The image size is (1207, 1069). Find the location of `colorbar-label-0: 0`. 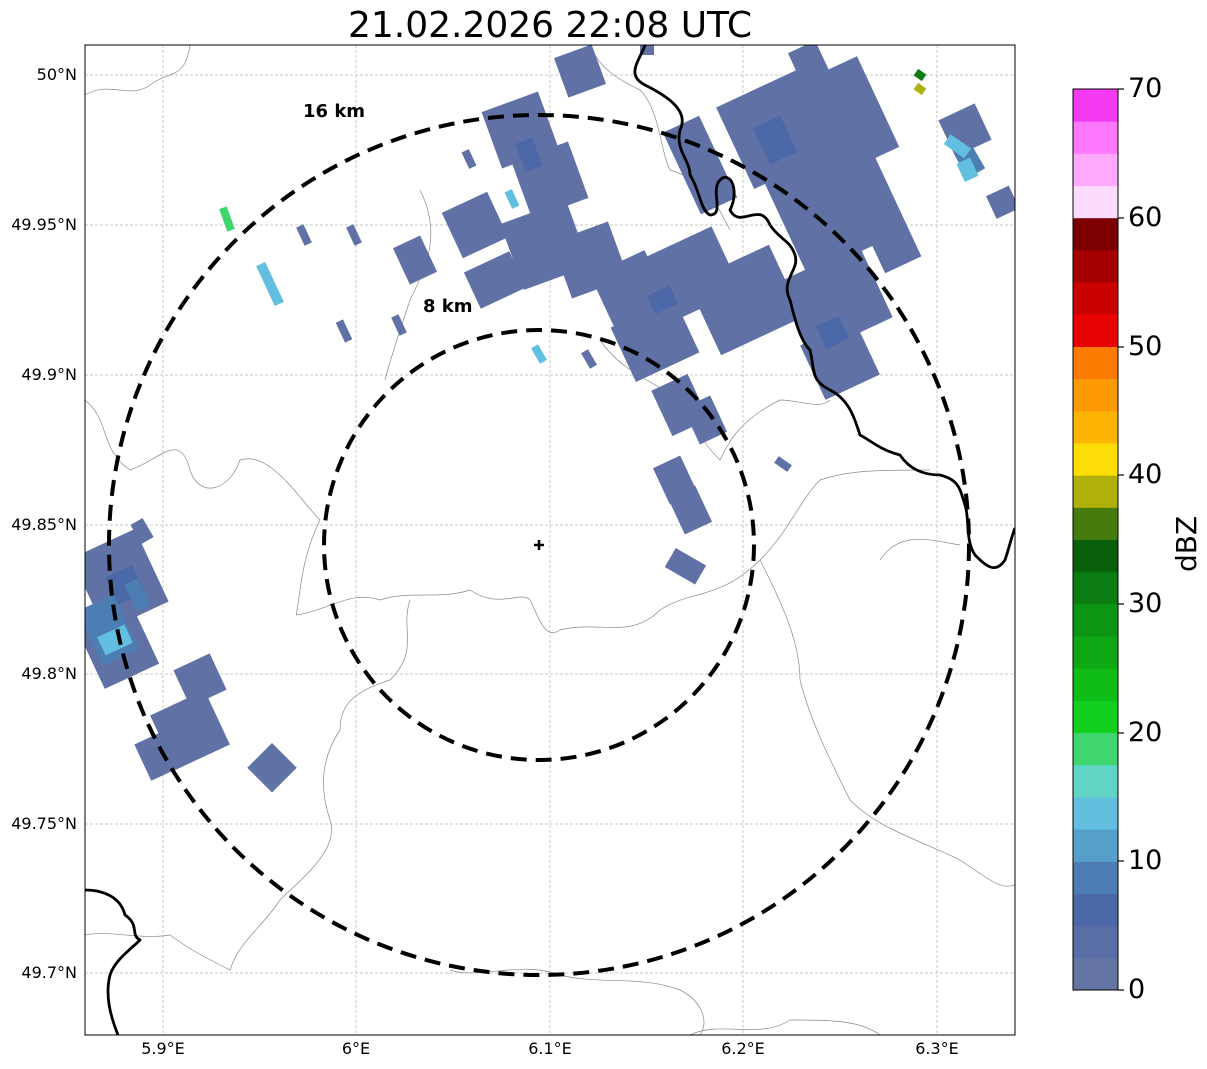

colorbar-label-0: 0 is located at coordinates (1137, 989).